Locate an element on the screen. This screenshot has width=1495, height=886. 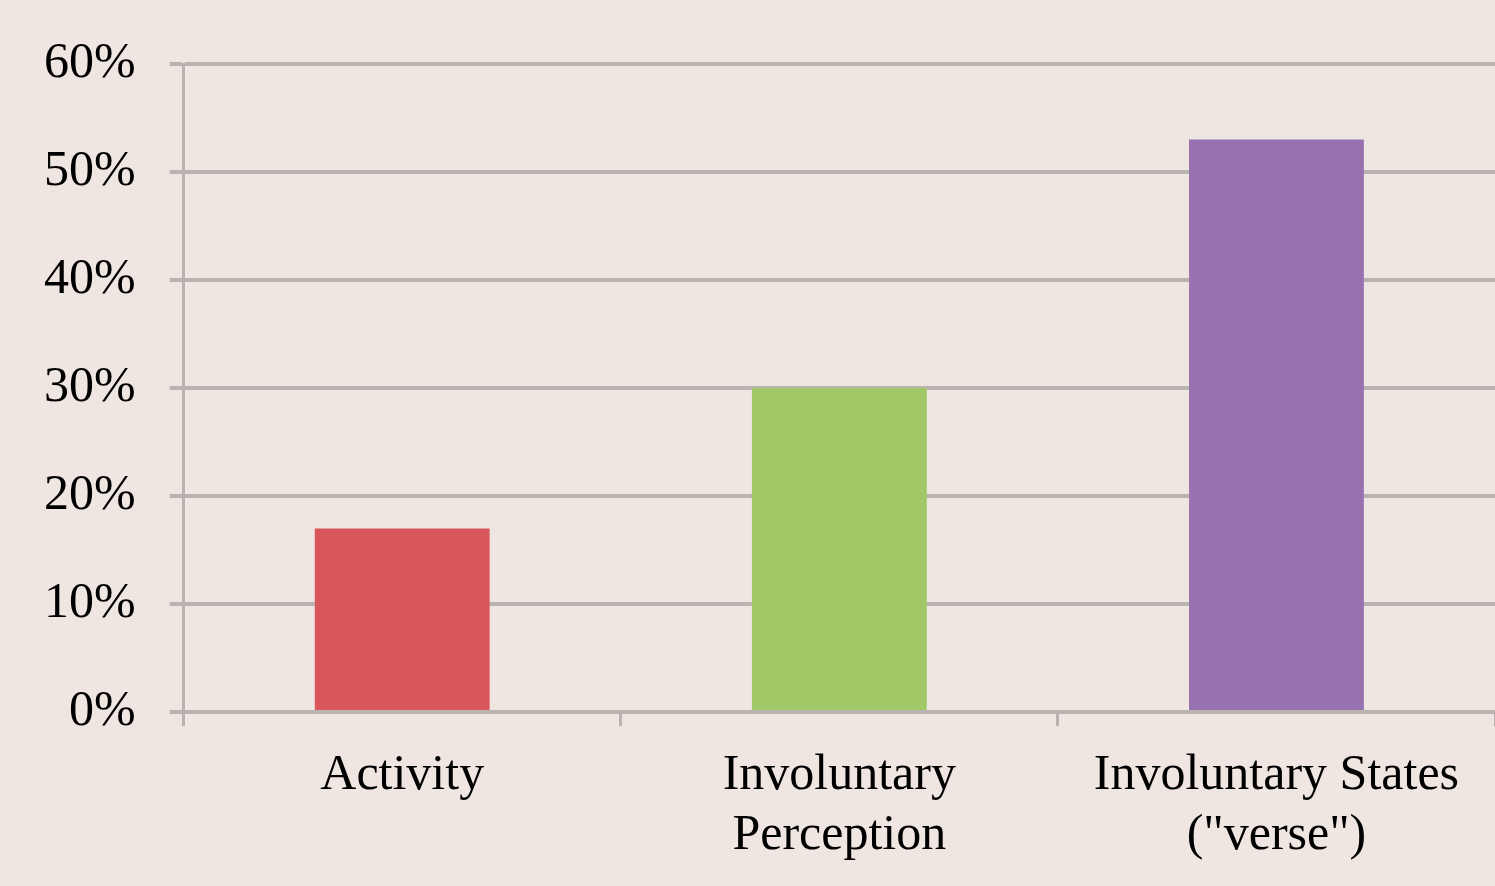
y-tick-label: 50% is located at coordinates (89, 168).